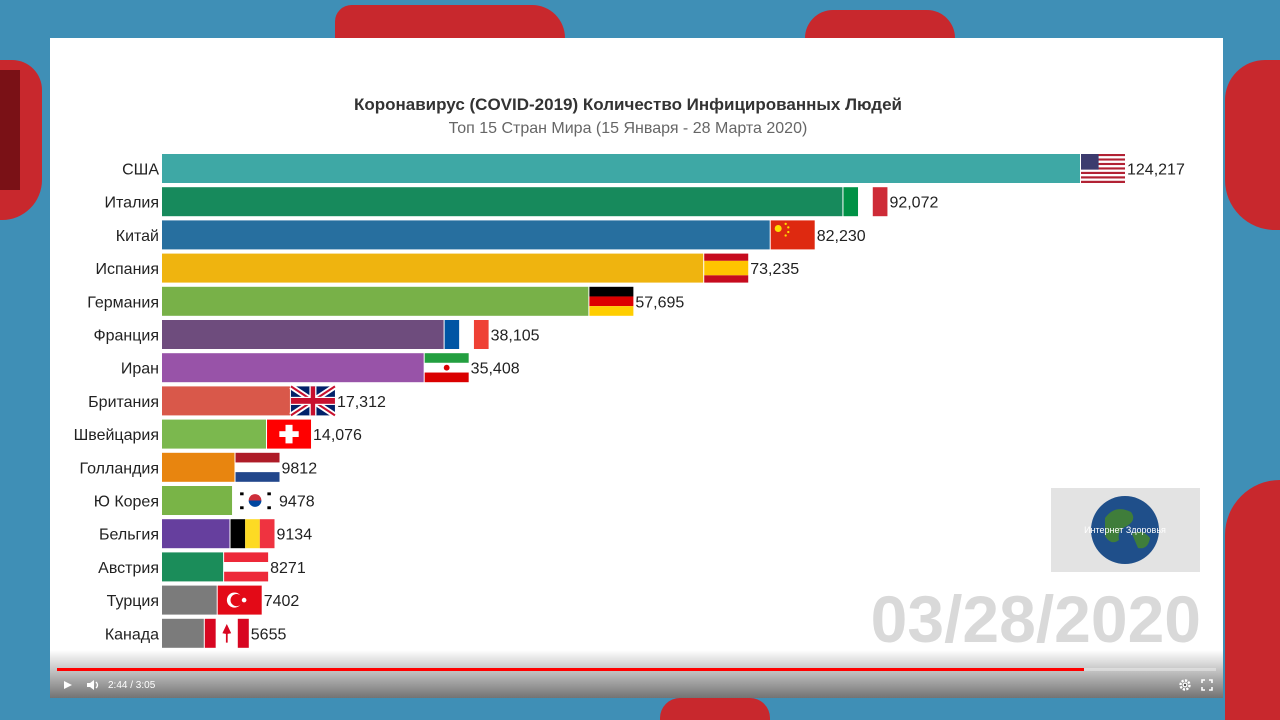  What do you see at coordinates (239, 600) in the screenshot?
I see `flag-tr-icon` at bounding box center [239, 600].